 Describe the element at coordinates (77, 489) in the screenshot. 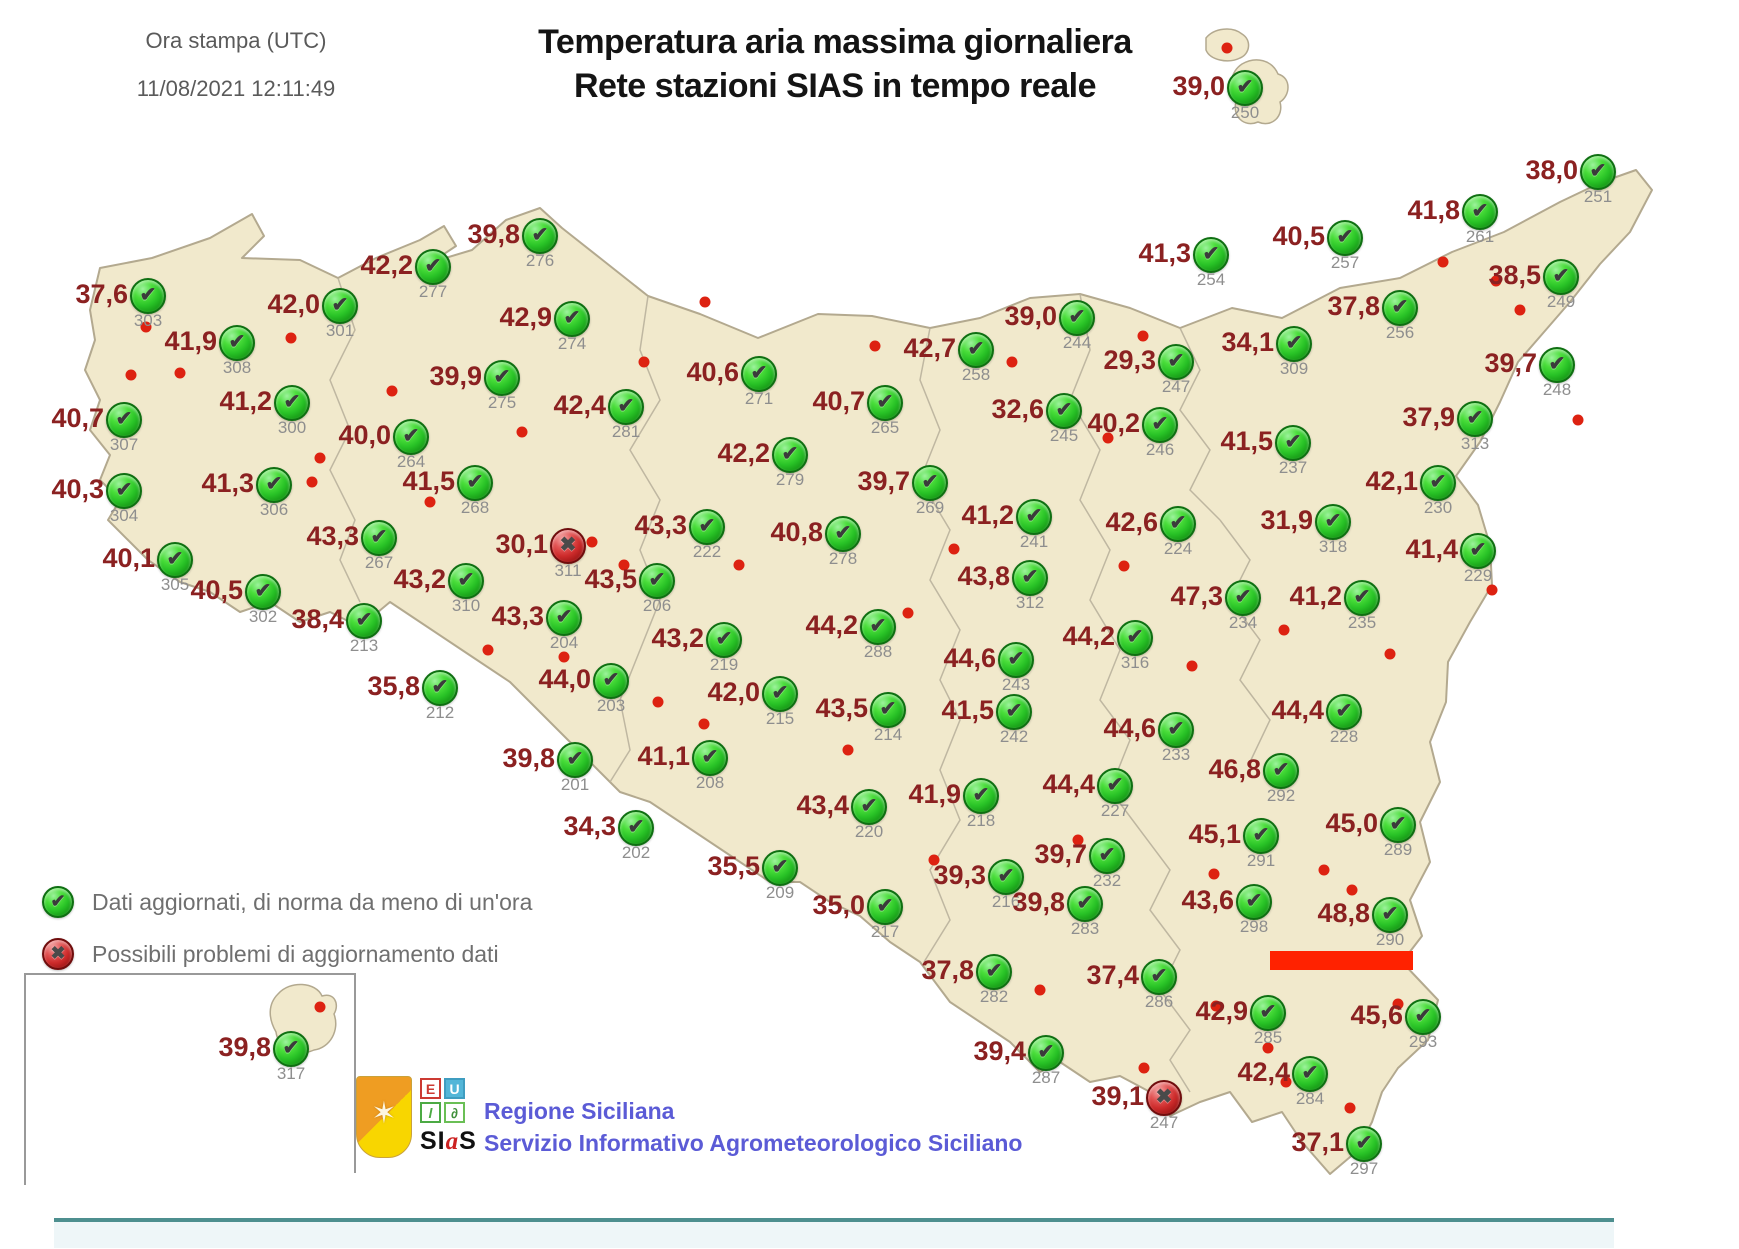

I see `station-value: 40,3` at that location.